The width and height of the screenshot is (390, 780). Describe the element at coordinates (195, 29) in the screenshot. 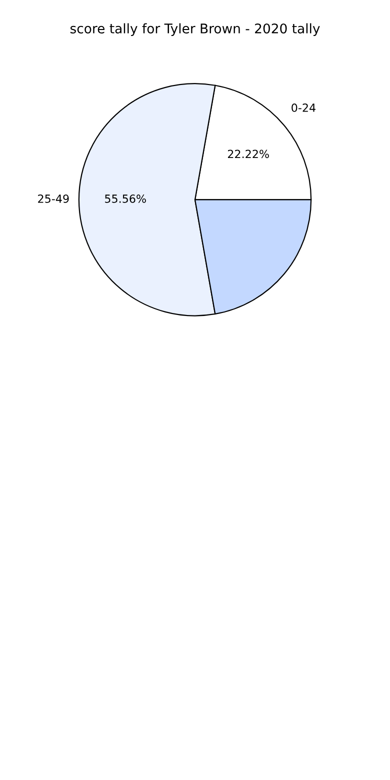

I see `chart-title: score tally for Tyler Brown - 2020 tally` at that location.